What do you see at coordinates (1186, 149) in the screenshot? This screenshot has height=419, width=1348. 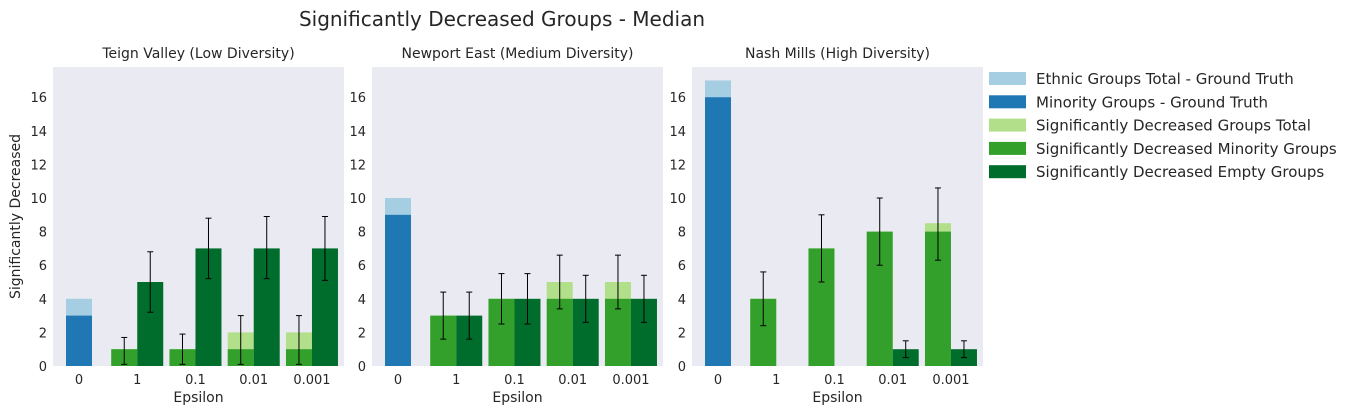 I see `legend-label-sig-dec-minority: Significantly Decreased Minority Groups` at bounding box center [1186, 149].